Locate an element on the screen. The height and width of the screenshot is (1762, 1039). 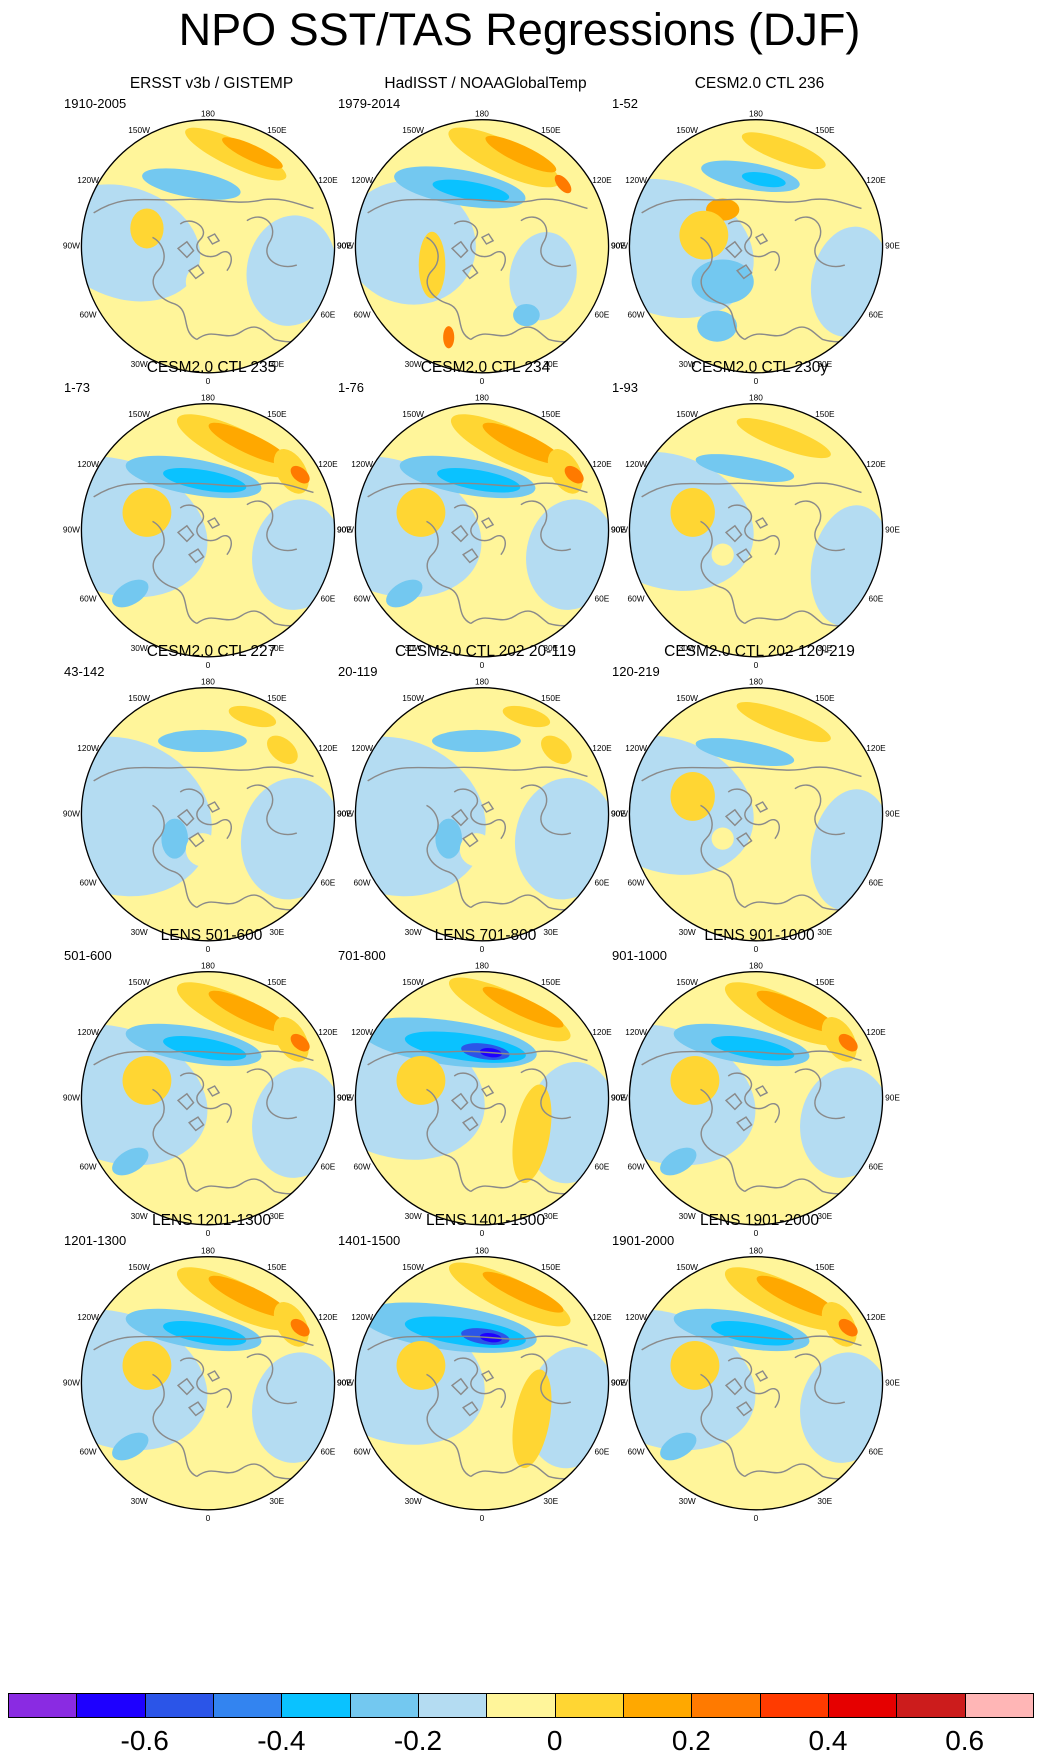
panel-years: 1401-1500 is located at coordinates (369, 1240).